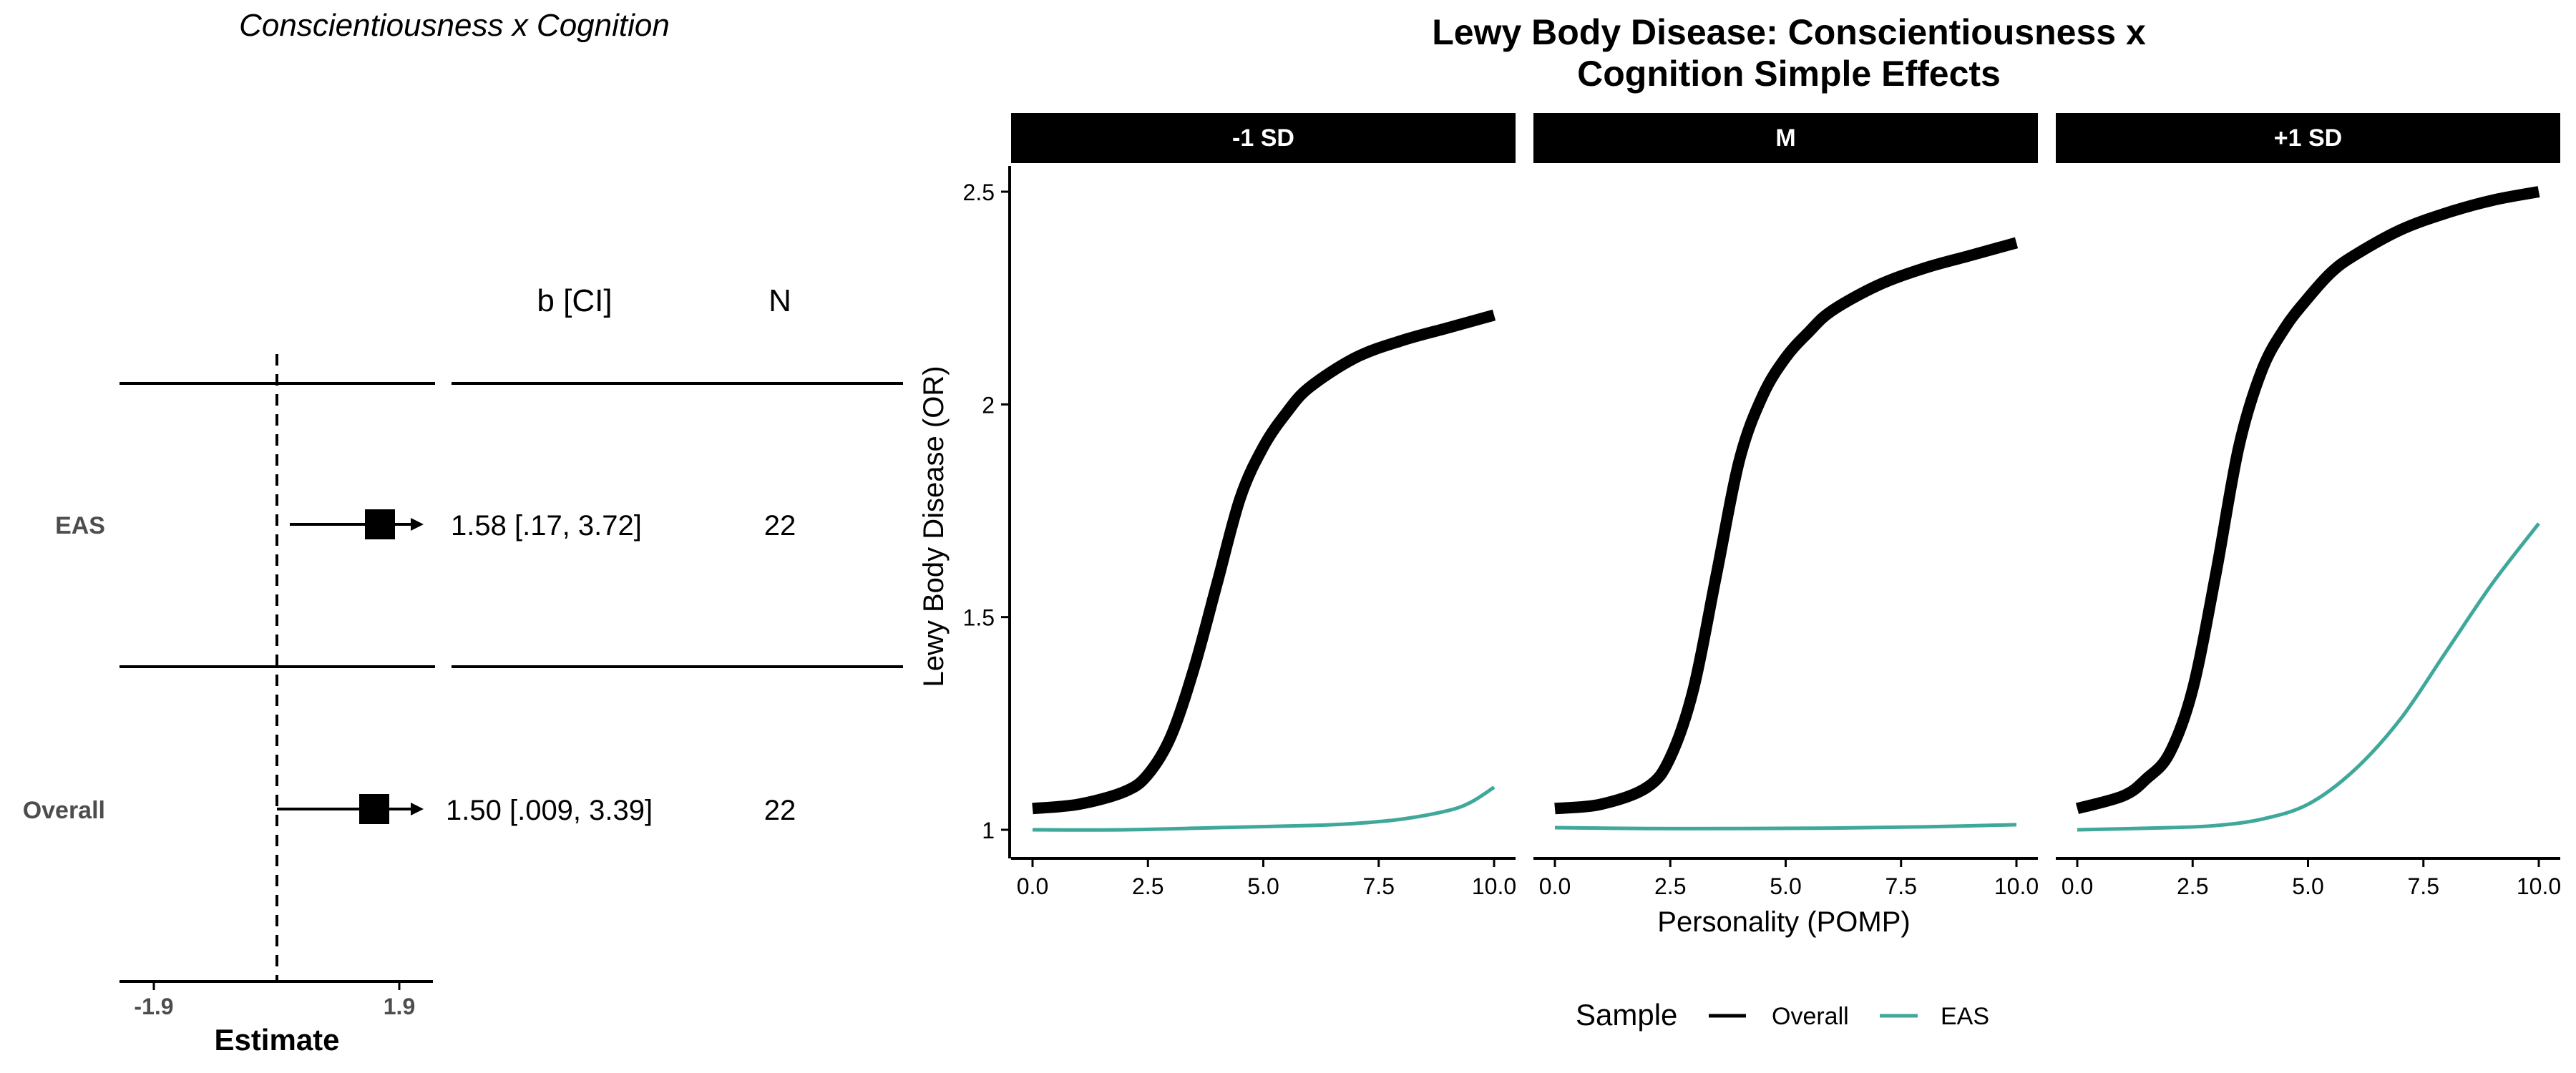  I want to click on chart-panel: +1 SD 0.0 2.5 5.0 7.5 10.0, so click(2308, 506).